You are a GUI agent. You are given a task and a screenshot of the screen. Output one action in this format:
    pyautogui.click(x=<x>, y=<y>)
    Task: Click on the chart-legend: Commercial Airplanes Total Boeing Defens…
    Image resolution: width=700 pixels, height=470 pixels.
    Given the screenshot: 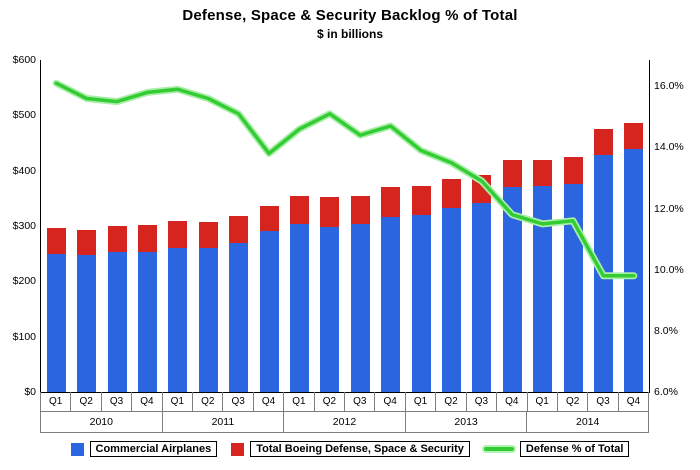 What is the action you would take?
    pyautogui.click(x=350, y=449)
    